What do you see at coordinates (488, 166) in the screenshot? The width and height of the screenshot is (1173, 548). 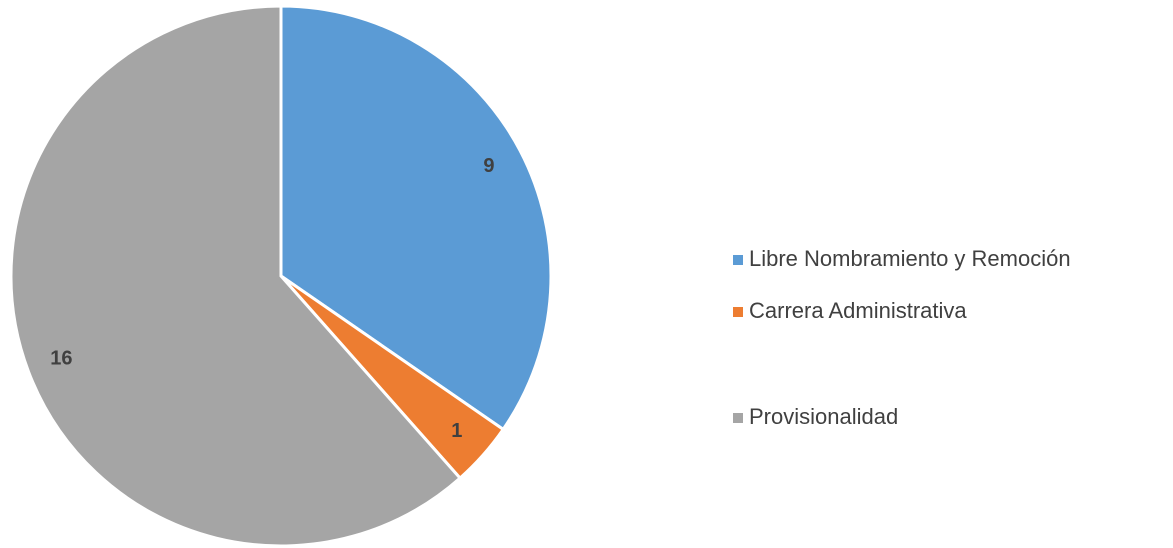 I see `data-label: 9` at bounding box center [488, 166].